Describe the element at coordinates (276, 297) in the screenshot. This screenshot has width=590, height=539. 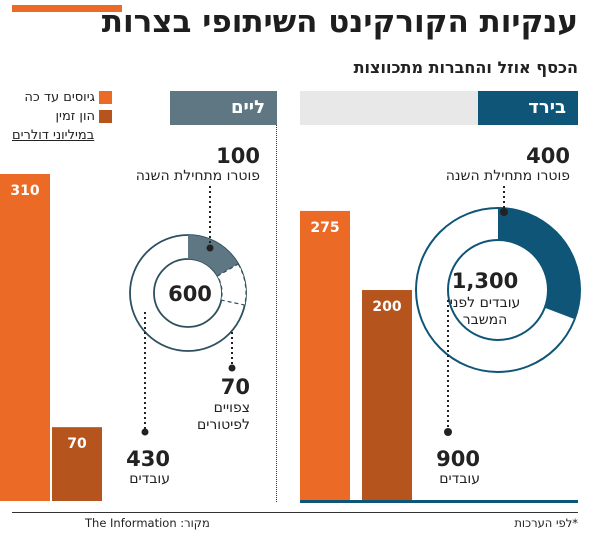
I see `panel-divider` at that location.